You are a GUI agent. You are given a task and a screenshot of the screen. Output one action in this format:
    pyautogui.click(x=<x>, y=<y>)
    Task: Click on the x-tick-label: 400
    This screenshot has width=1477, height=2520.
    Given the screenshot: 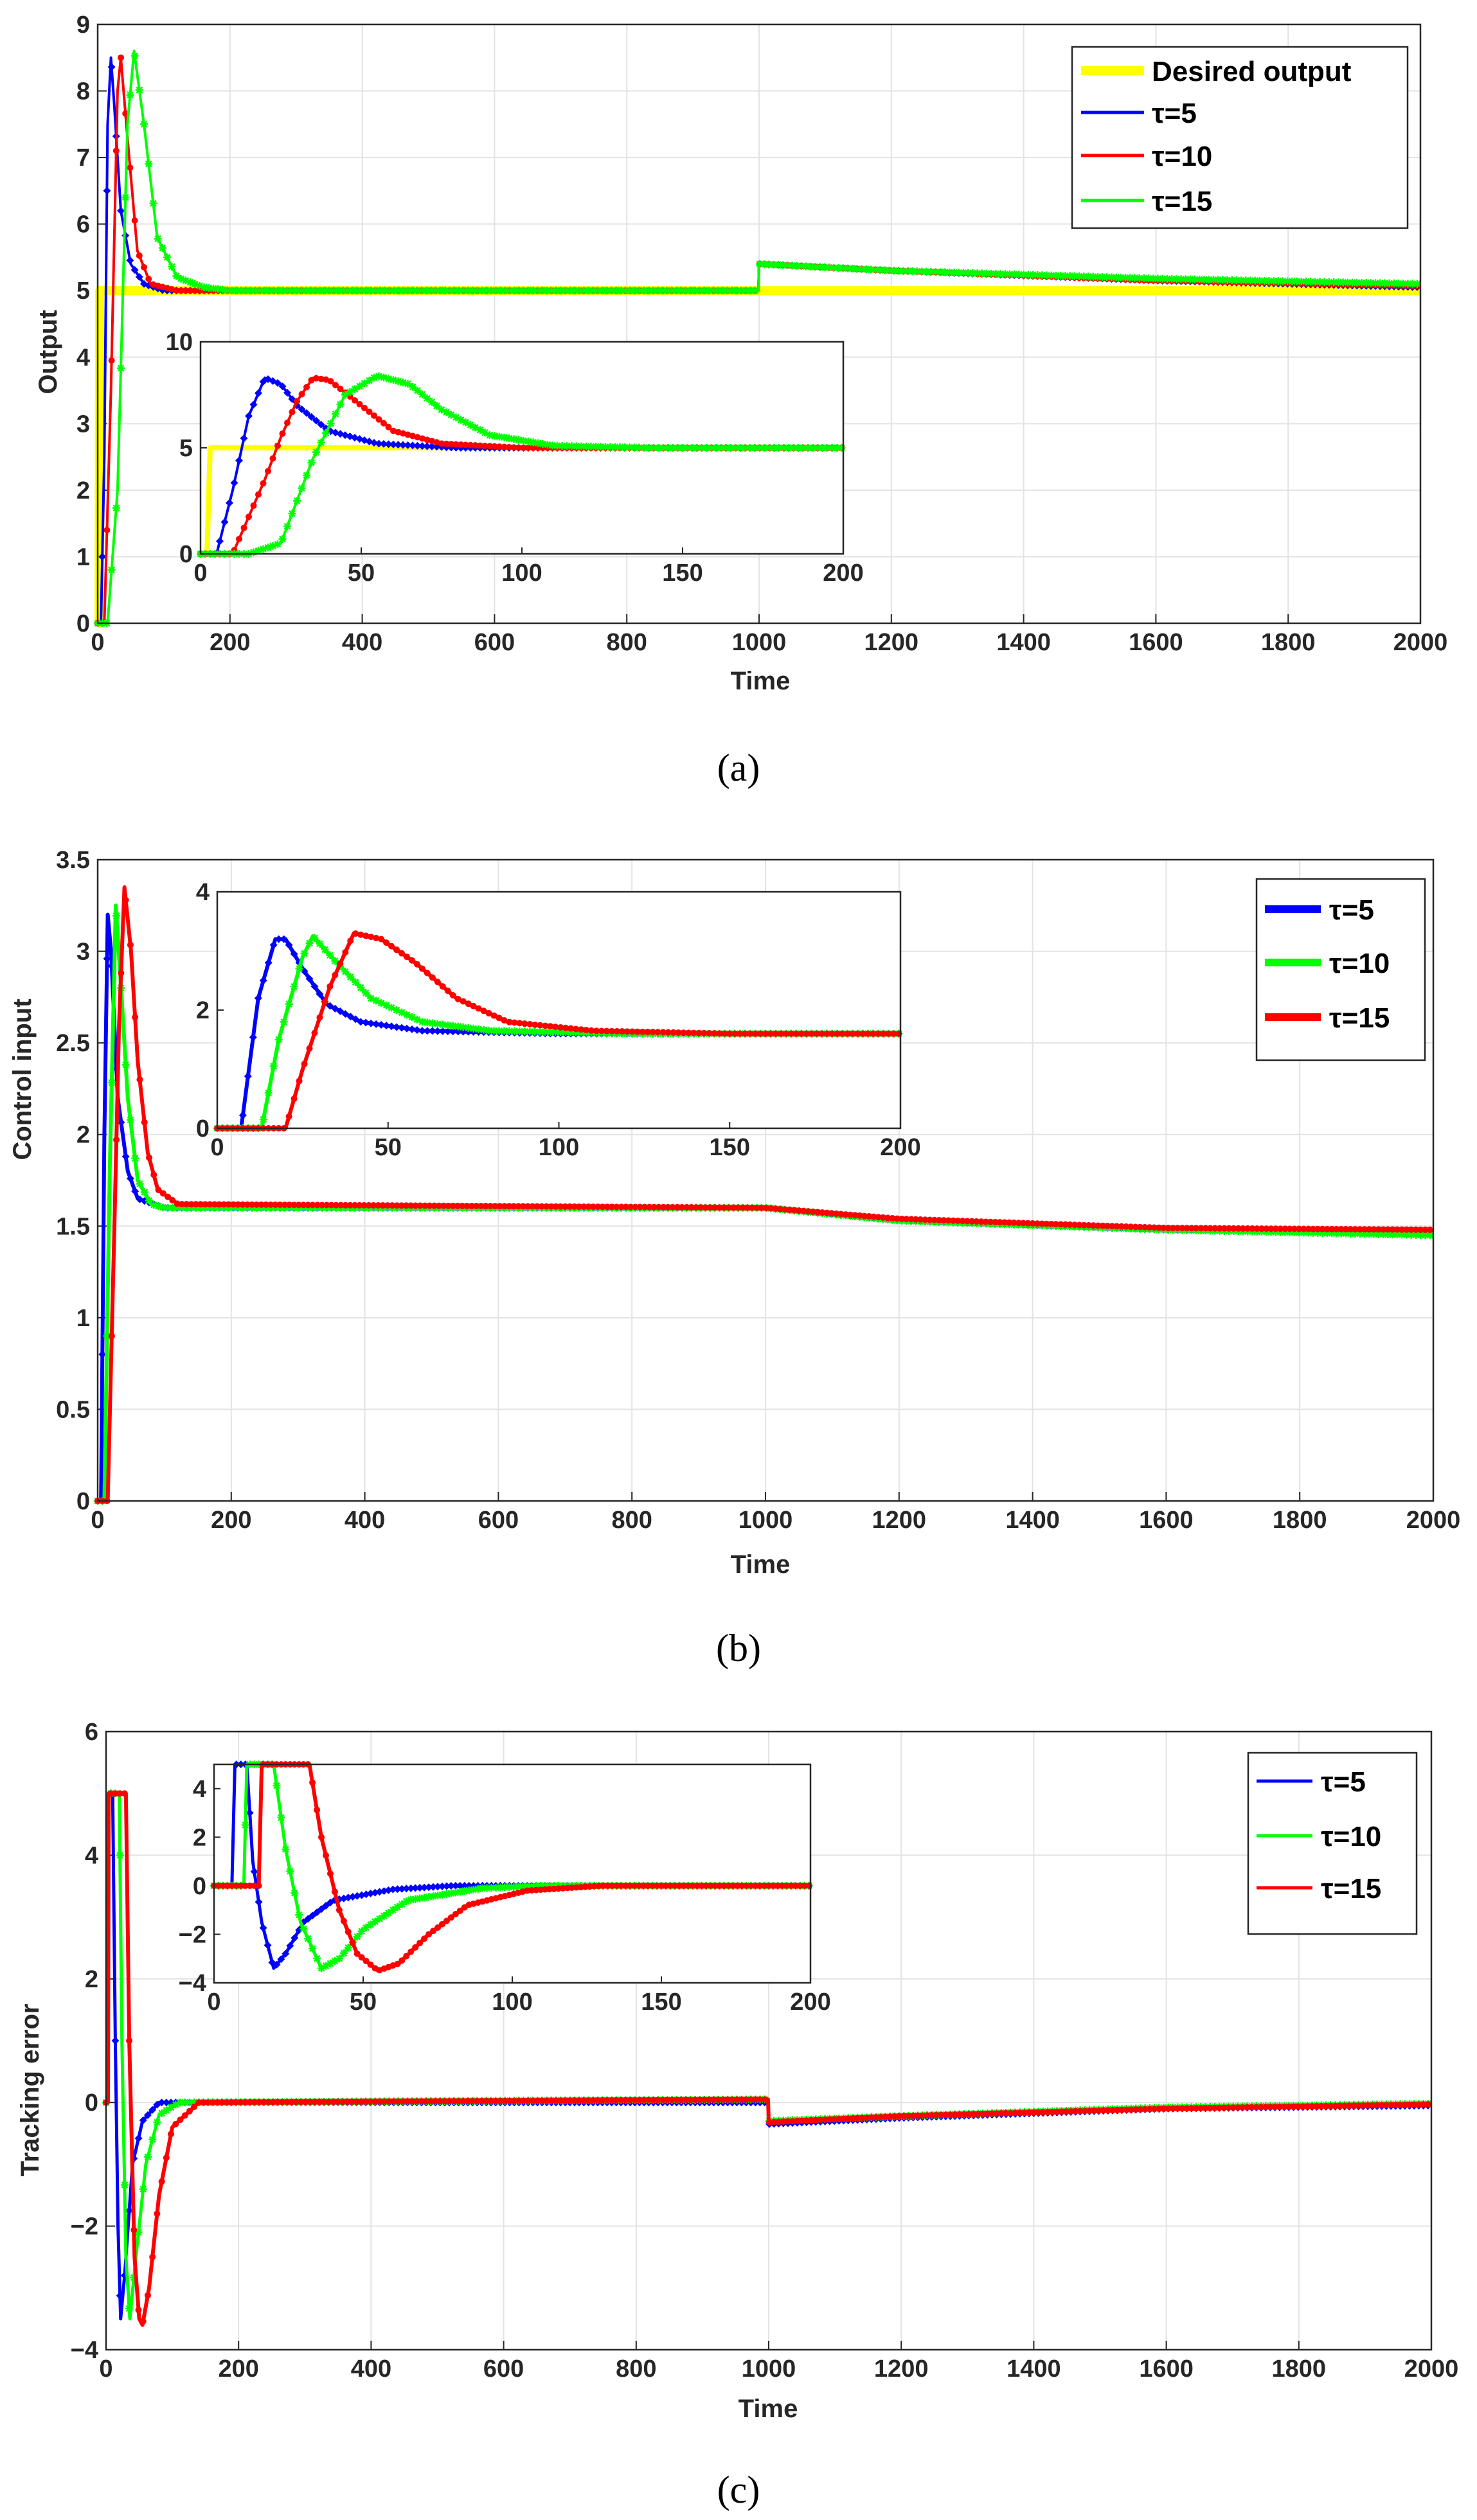 What is the action you would take?
    pyautogui.click(x=362, y=642)
    